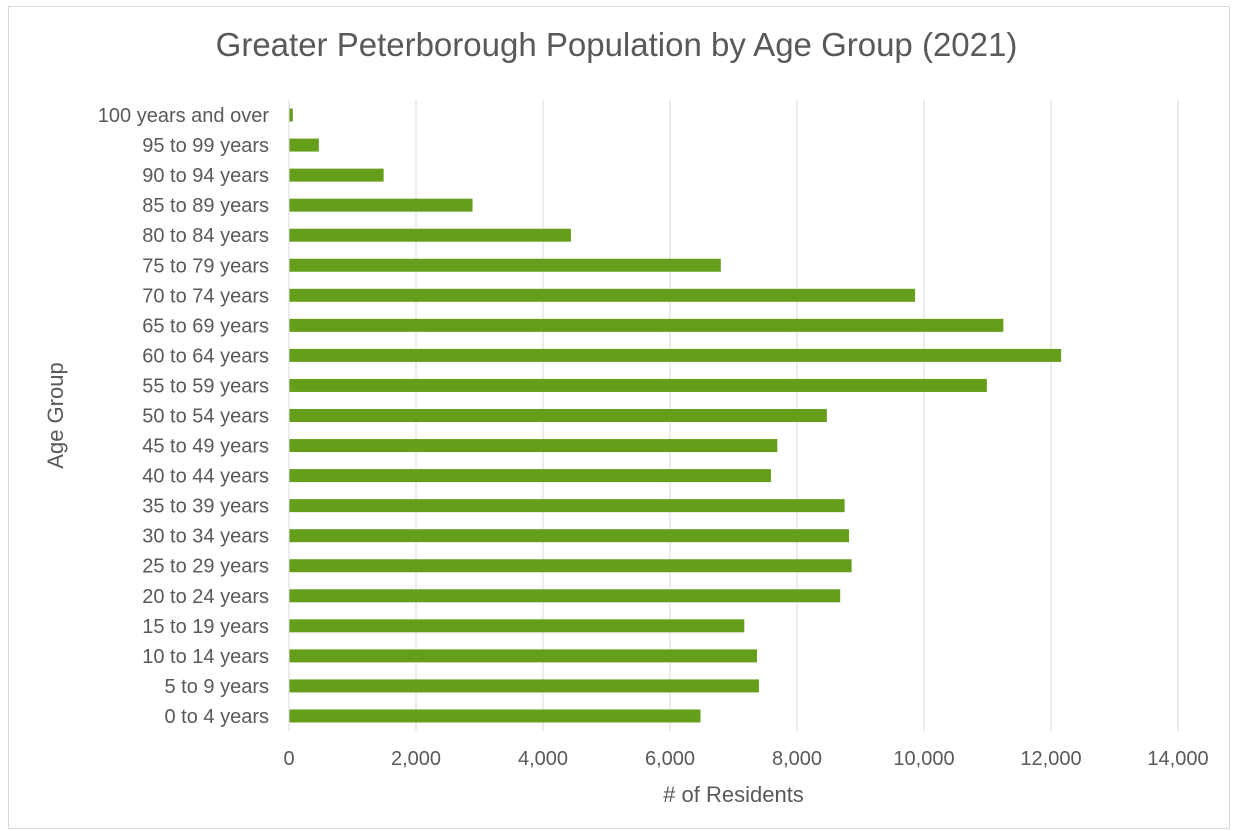 Image resolution: width=1233 pixels, height=831 pixels. What do you see at coordinates (205, 597) in the screenshot?
I see `category-label: 20 to 24 years` at bounding box center [205, 597].